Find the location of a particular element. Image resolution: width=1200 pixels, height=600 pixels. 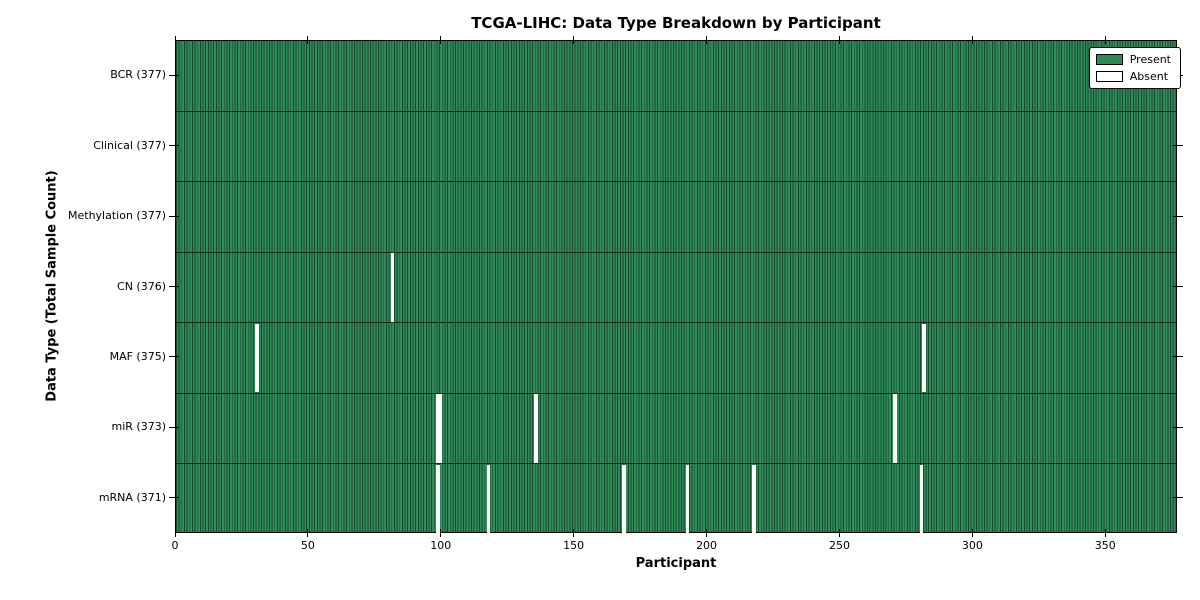

x-tick-label: 250 is located at coordinates (839, 545).